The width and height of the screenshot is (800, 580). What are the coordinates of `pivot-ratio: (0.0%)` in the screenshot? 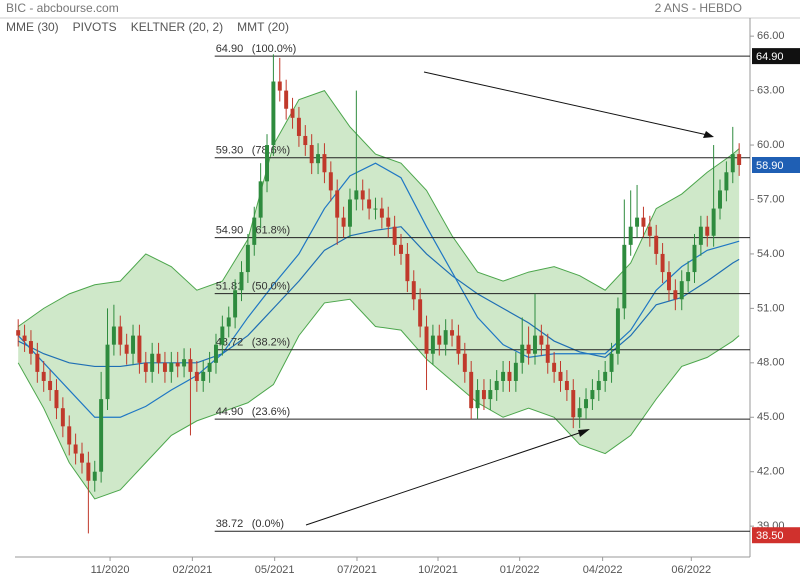 It's located at (268, 524).